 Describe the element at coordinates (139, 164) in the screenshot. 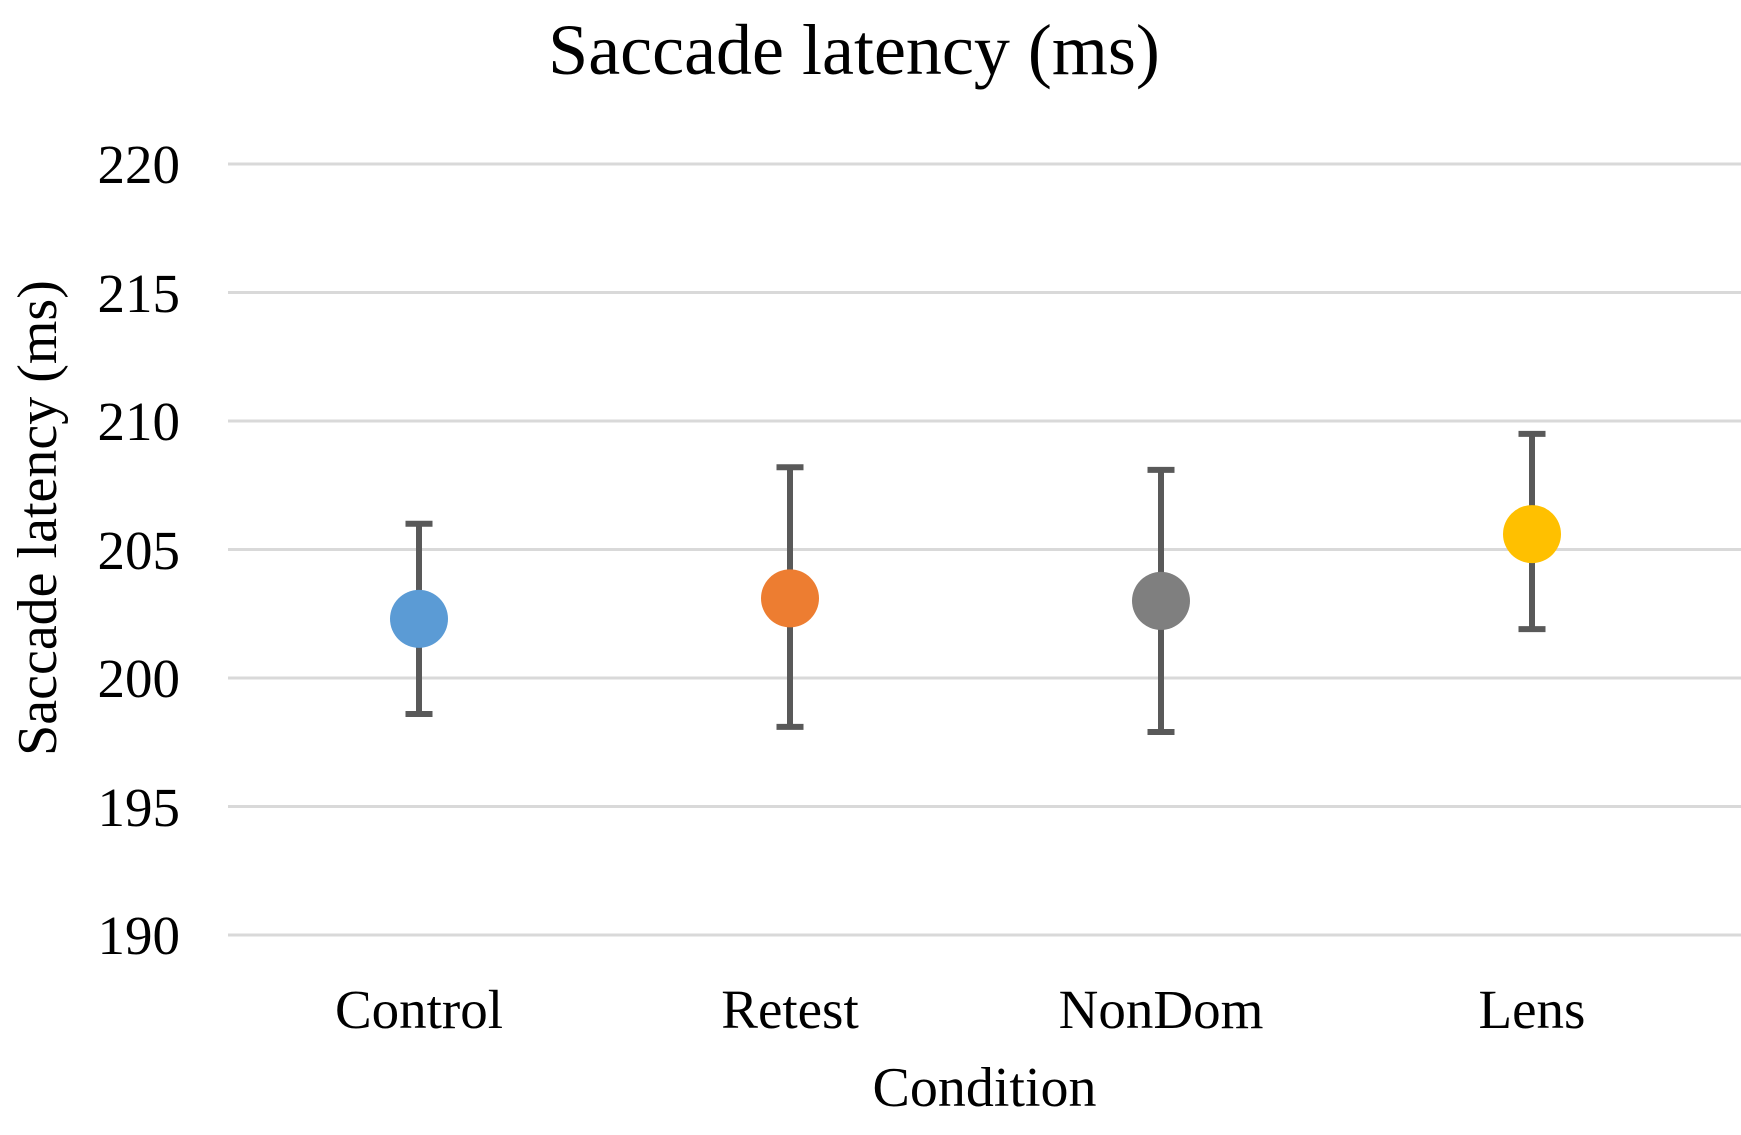

I see `y-tick-label-220: 220` at that location.